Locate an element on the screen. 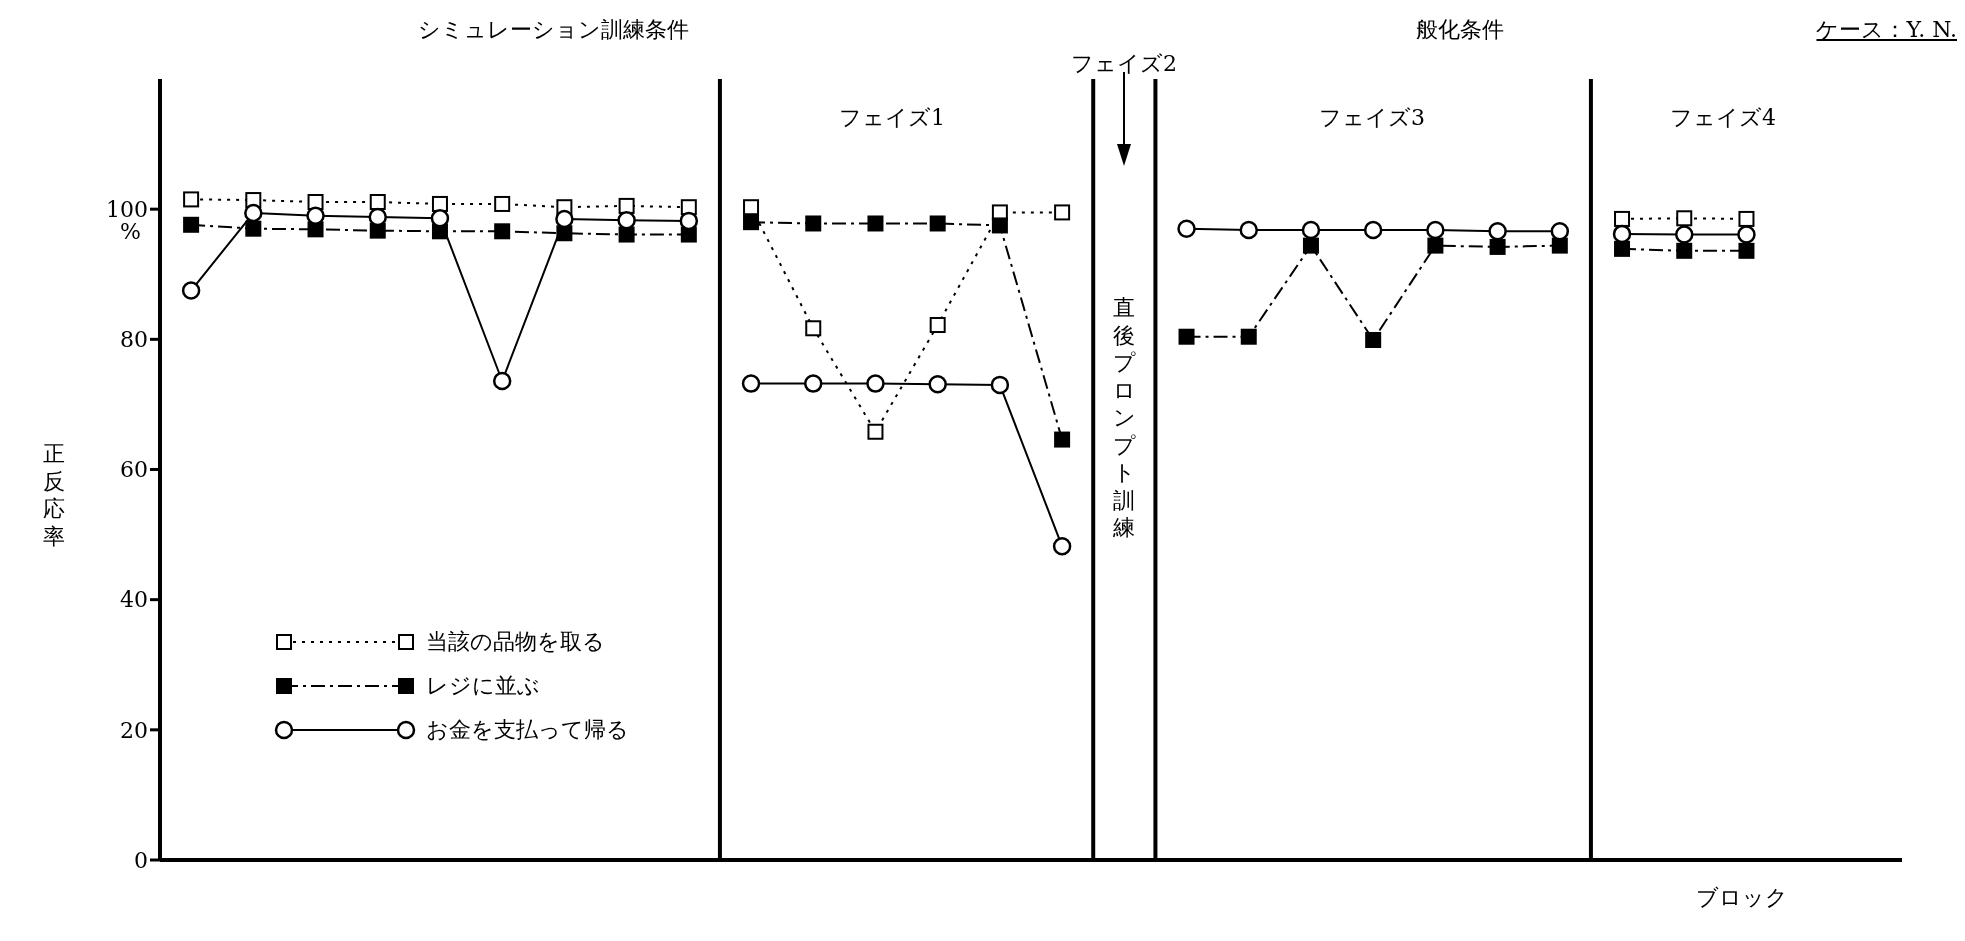 The height and width of the screenshot is (941, 1965). x-axis-title: ブロック is located at coordinates (1742, 898).